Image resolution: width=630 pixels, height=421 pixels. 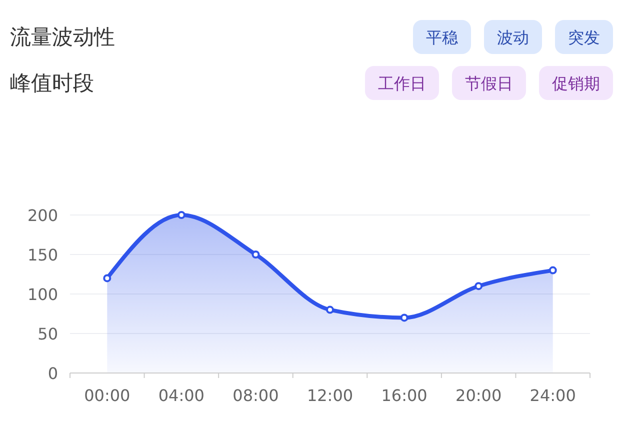 I want to click on x-tick-label: 16:00, so click(x=404, y=395).